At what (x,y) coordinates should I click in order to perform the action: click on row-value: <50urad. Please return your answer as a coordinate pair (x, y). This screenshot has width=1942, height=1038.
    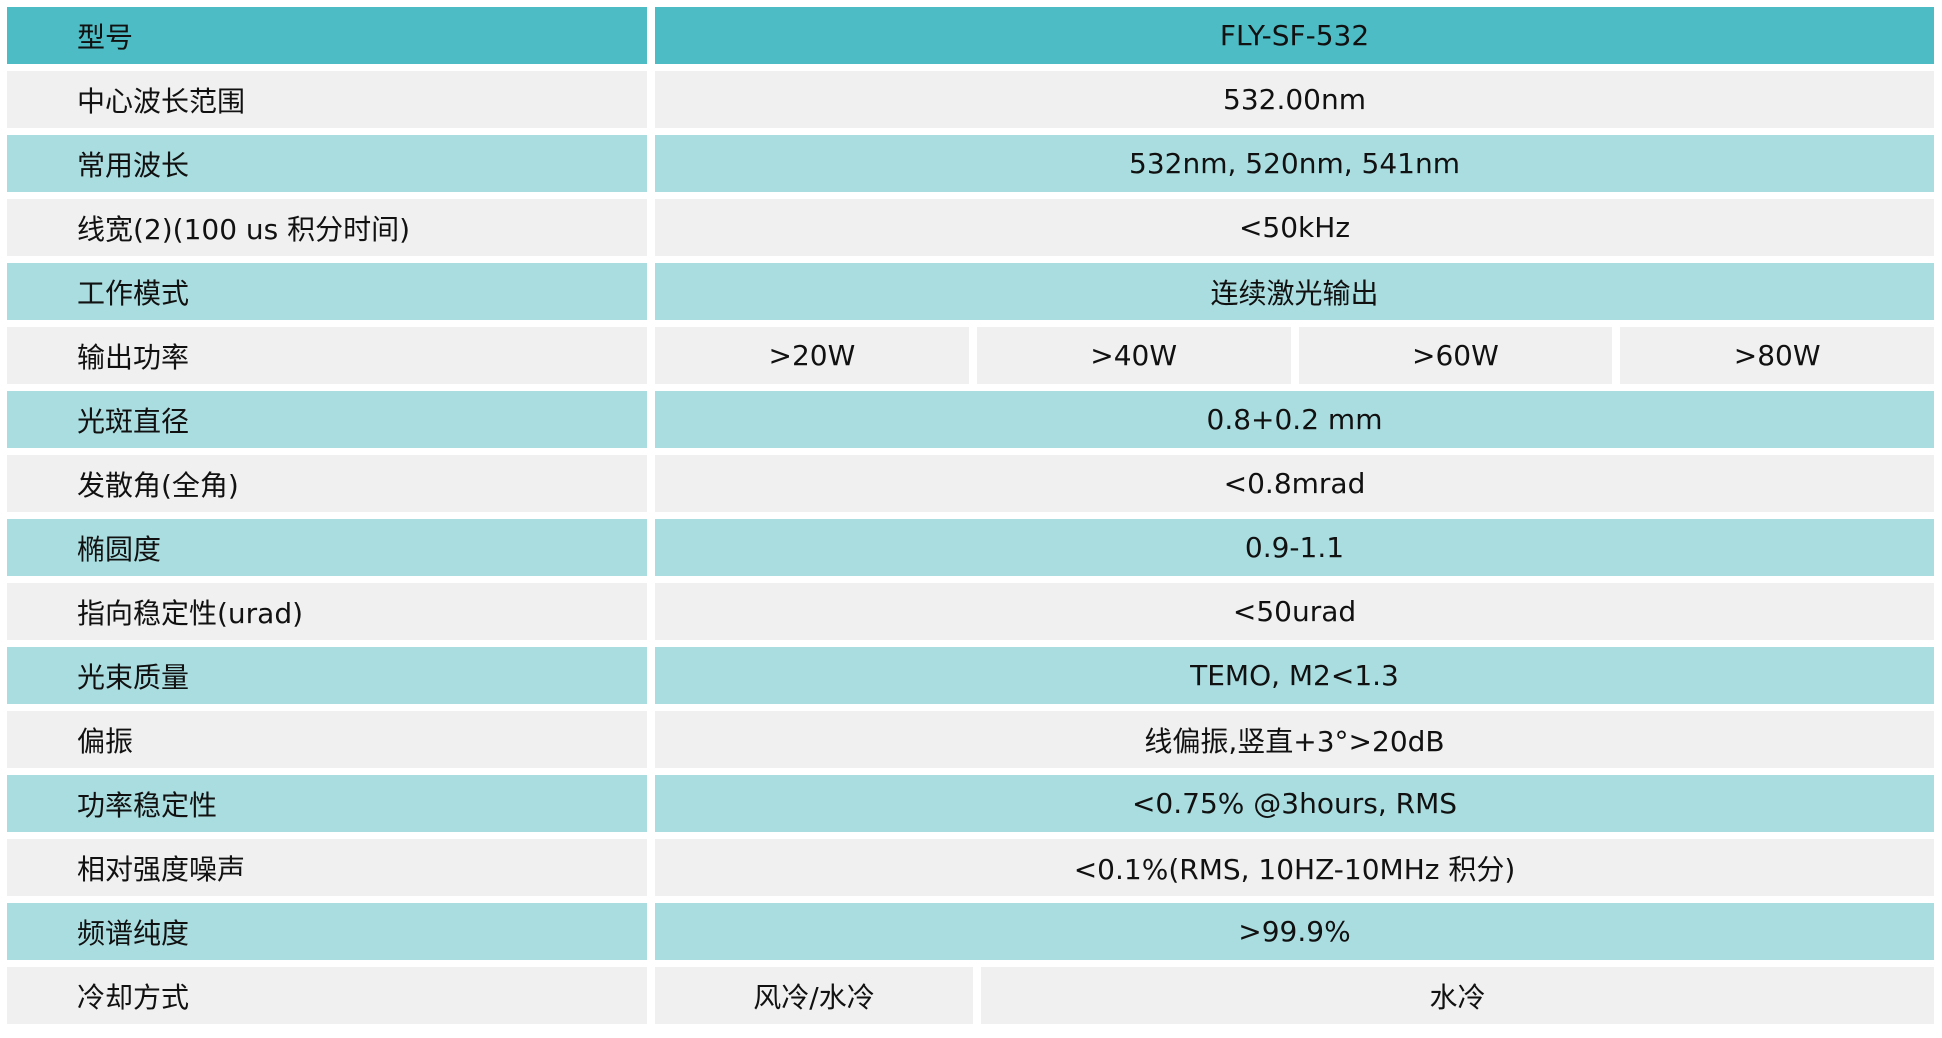
    Looking at the image, I should click on (1294, 611).